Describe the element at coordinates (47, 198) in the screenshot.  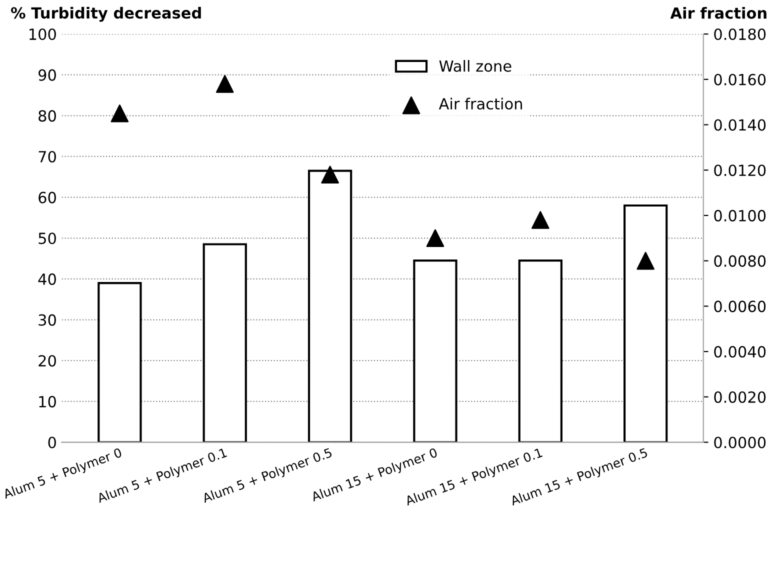
I see `y-tick-label: 60` at that location.